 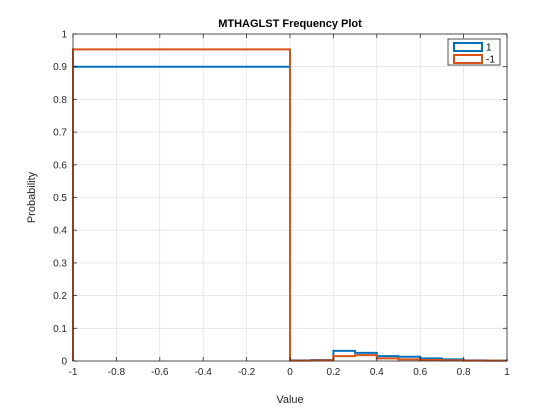 What do you see at coordinates (290, 372) in the screenshot?
I see `x-tick-label: 0` at bounding box center [290, 372].